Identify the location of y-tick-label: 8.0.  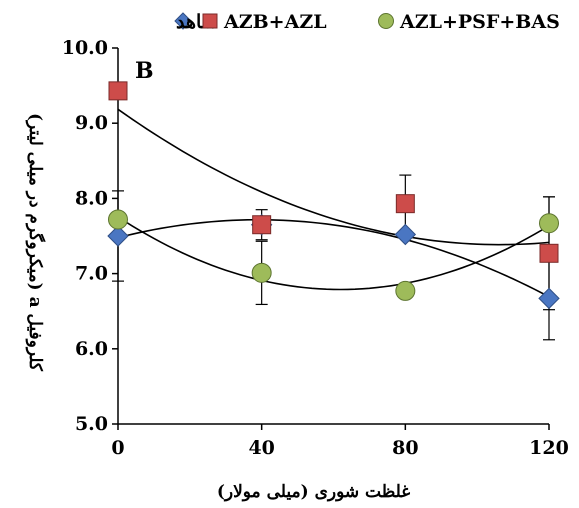
(91, 198).